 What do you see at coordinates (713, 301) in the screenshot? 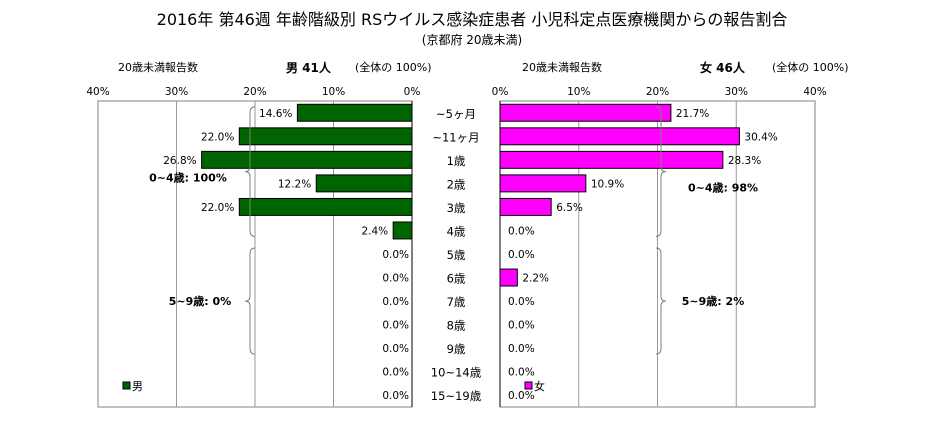
I see `female-group-label-5-9: 5~9歳: 2%` at bounding box center [713, 301].